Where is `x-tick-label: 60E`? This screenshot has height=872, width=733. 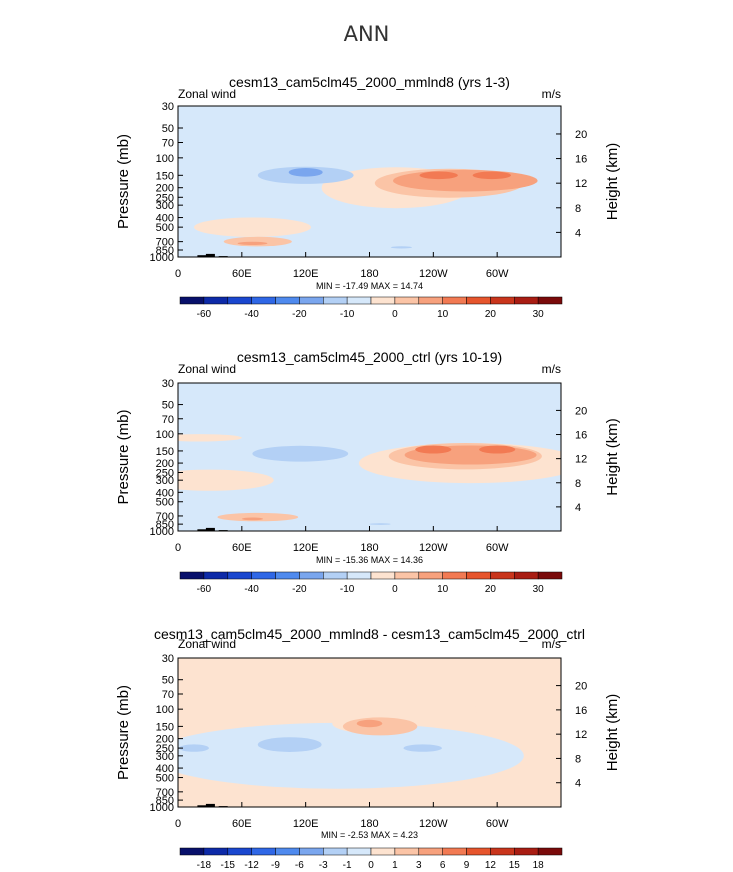
x-tick-label: 60E is located at coordinates (242, 824).